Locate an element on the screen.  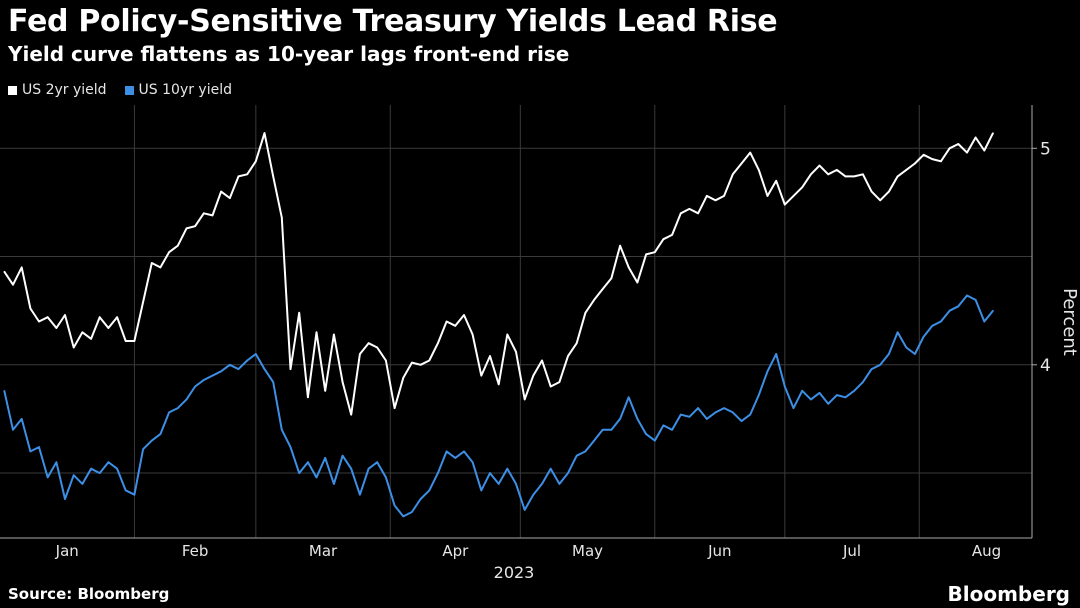
x-axis-year-label: 2023 is located at coordinates (514, 572).